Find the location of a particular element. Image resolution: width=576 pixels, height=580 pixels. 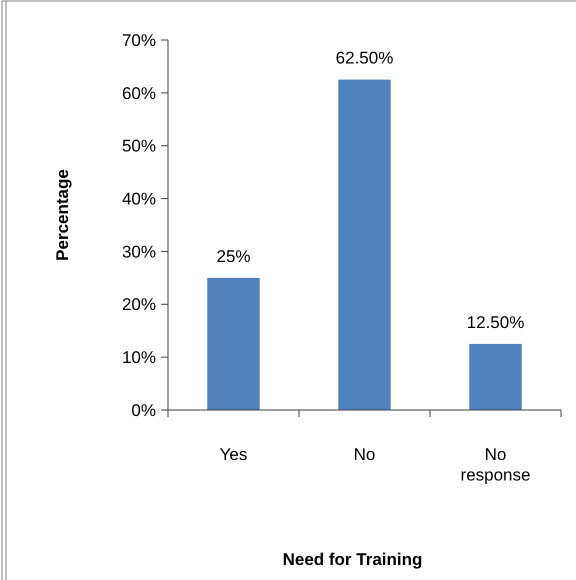

y-tick-label: 30% is located at coordinates (139, 252).